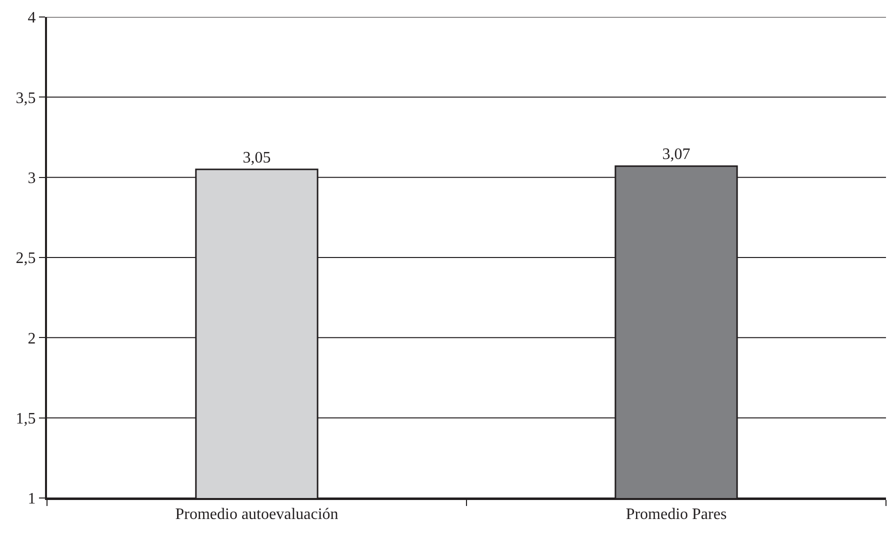  I want to click on y-tick-label: 1, so click(32, 499).